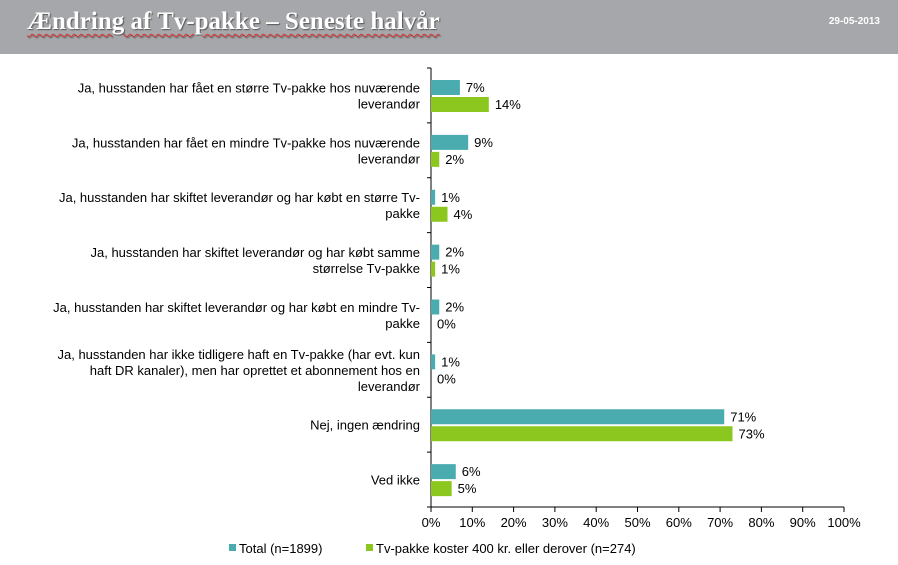 The width and height of the screenshot is (898, 565). I want to click on category-label: størrelse Tv-pakke, so click(366, 268).